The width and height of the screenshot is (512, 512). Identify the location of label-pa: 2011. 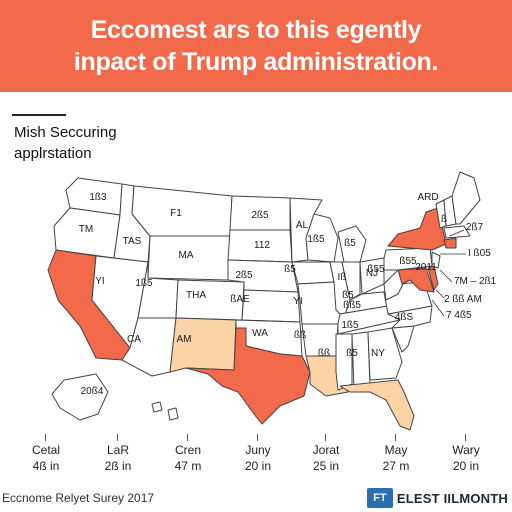
(426, 267).